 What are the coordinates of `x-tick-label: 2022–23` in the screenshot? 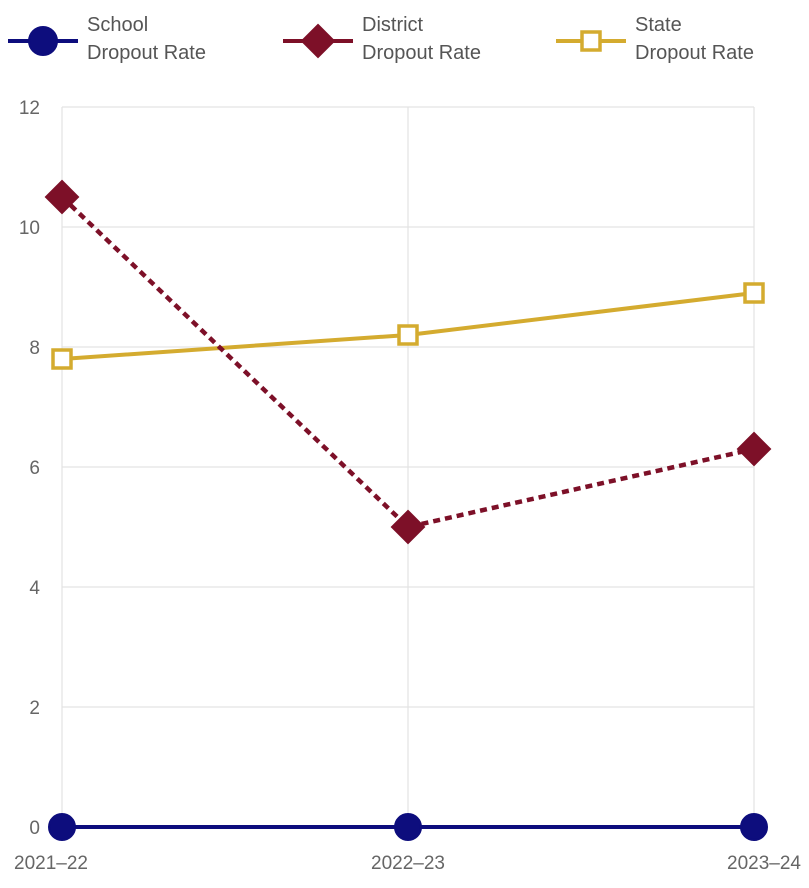 It's located at (408, 863).